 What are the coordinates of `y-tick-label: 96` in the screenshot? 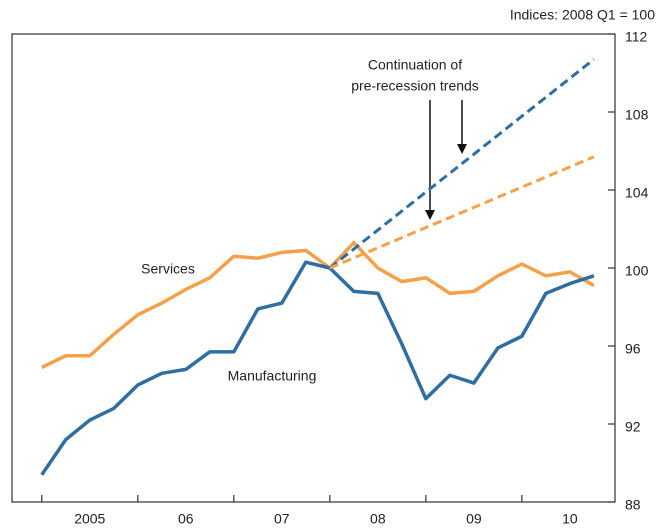 It's located at (633, 349).